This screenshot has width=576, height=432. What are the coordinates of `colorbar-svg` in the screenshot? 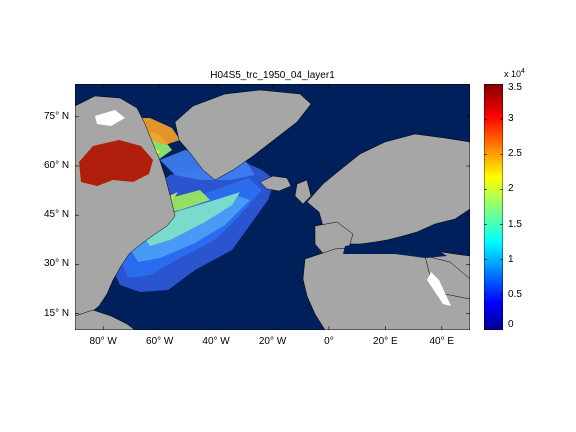 It's located at (493, 207).